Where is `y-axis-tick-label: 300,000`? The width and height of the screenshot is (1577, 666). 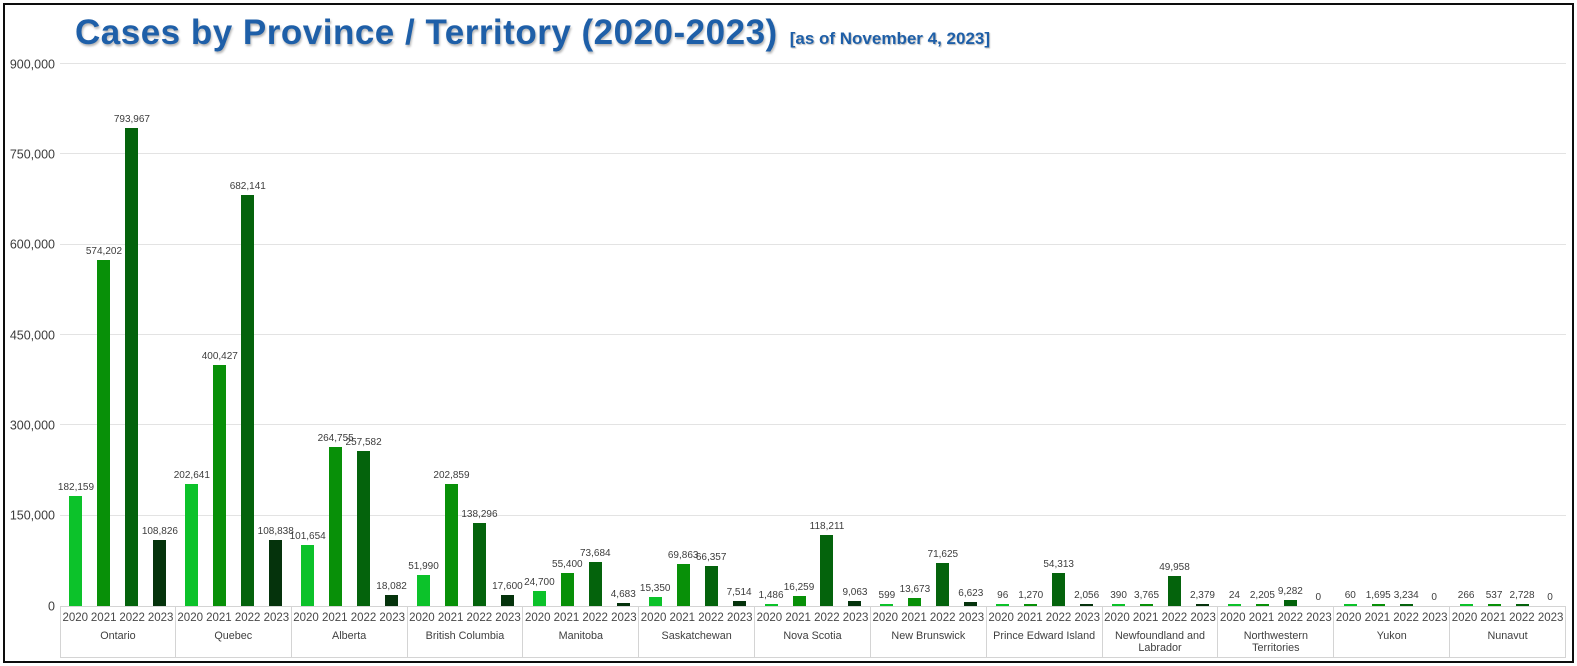 y-axis-tick-label: 300,000 is located at coordinates (32, 425).